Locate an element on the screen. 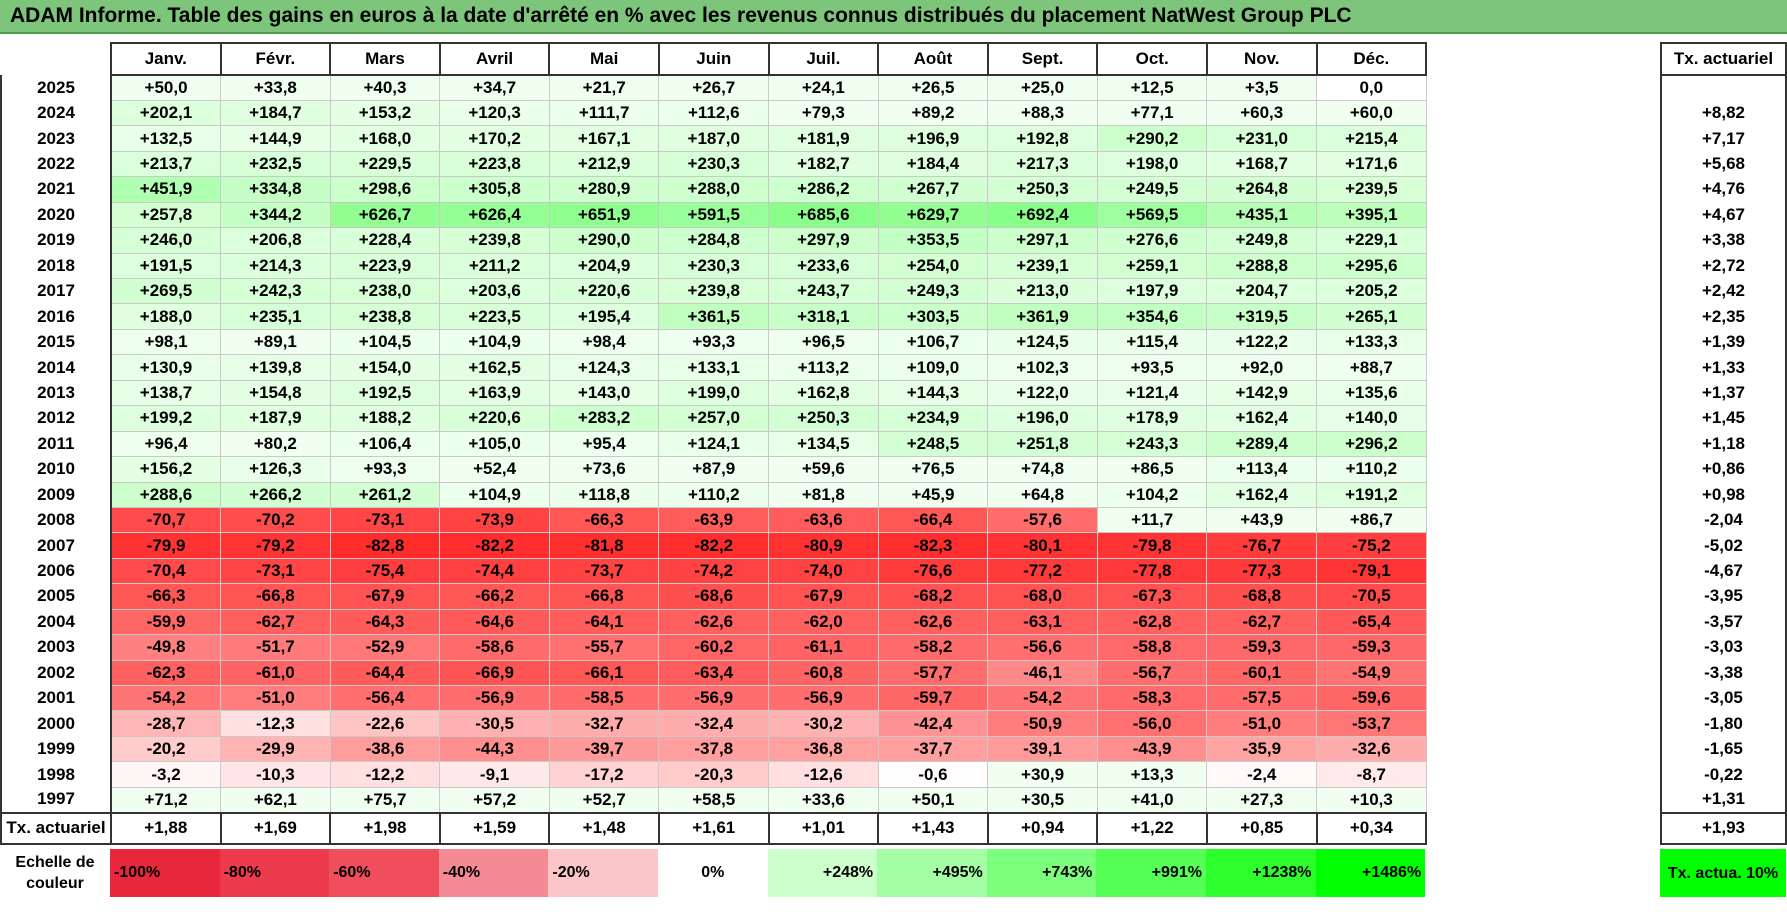 The image size is (1787, 912). gain-cell: -58,2 is located at coordinates (933, 647).